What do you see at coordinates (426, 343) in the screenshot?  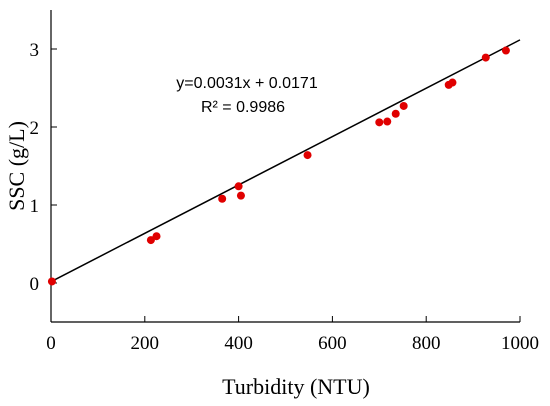 I see `x-tick-label: 800` at bounding box center [426, 343].